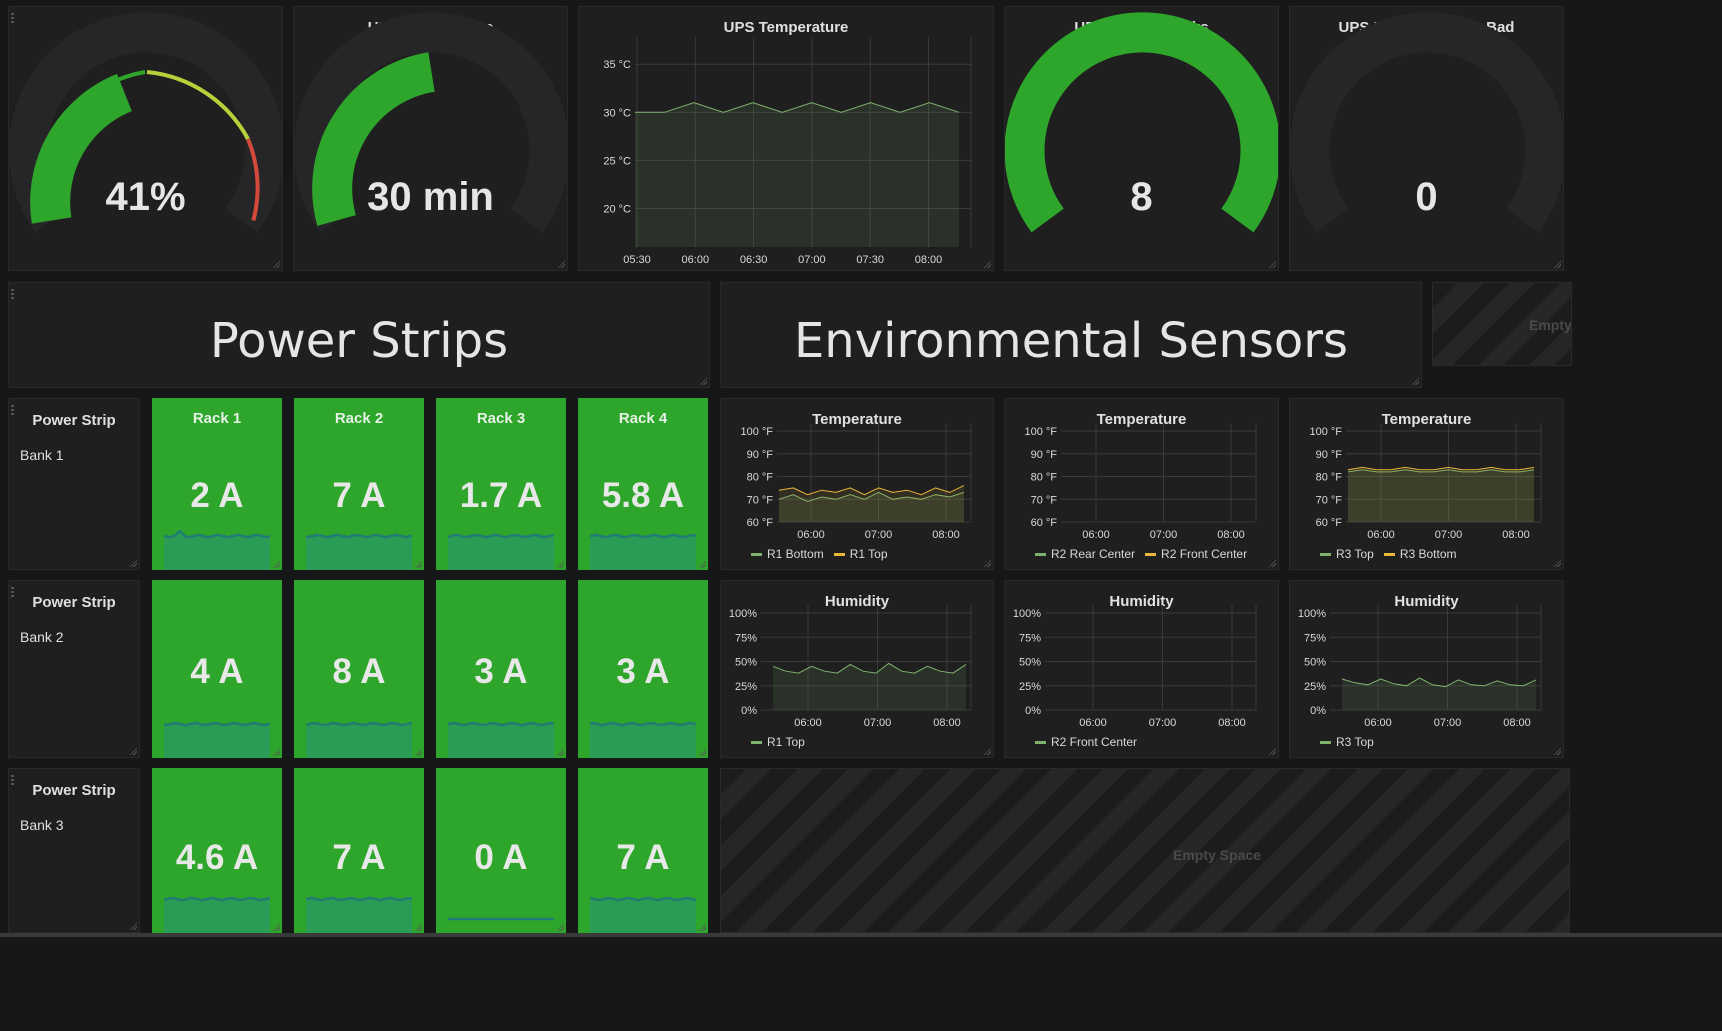 The image size is (1722, 1031). What do you see at coordinates (74, 669) in the screenshot?
I see `power-strip-label-panel: Power Strip Bank 2` at bounding box center [74, 669].